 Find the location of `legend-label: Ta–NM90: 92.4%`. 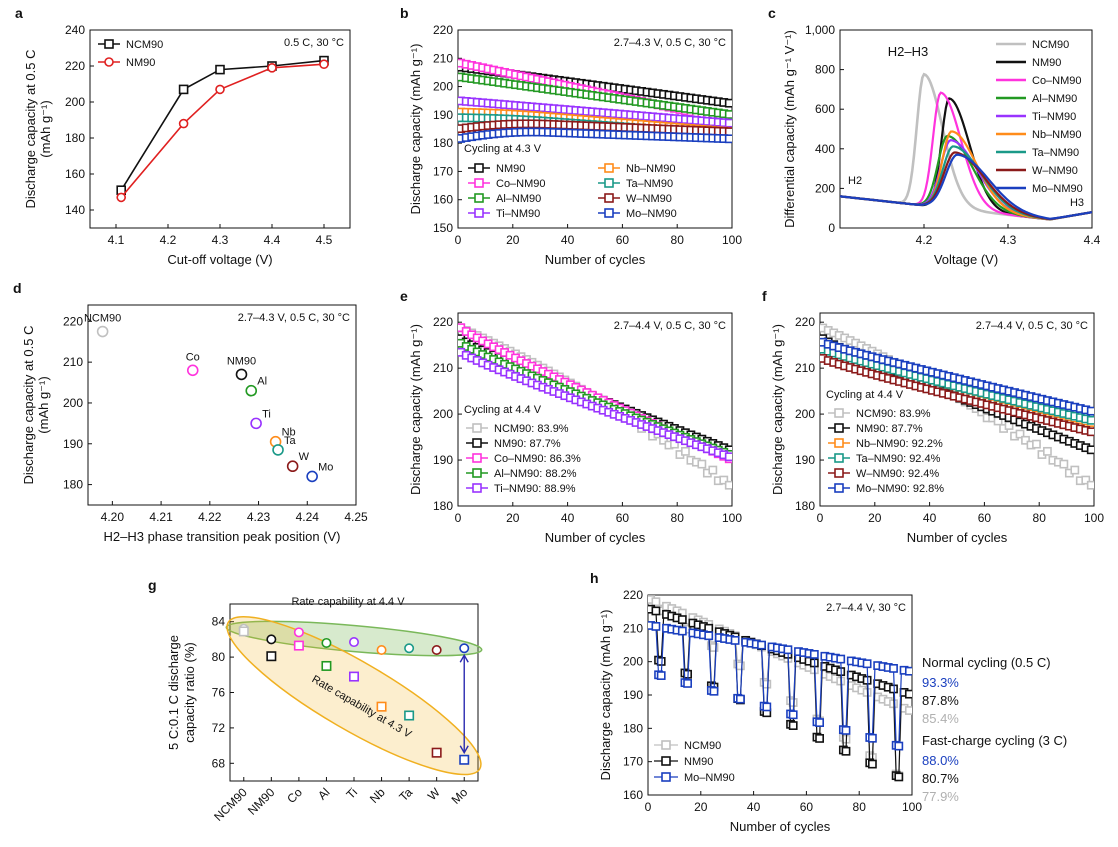

legend-label: Ta–NM90: 92.4% is located at coordinates (898, 459).